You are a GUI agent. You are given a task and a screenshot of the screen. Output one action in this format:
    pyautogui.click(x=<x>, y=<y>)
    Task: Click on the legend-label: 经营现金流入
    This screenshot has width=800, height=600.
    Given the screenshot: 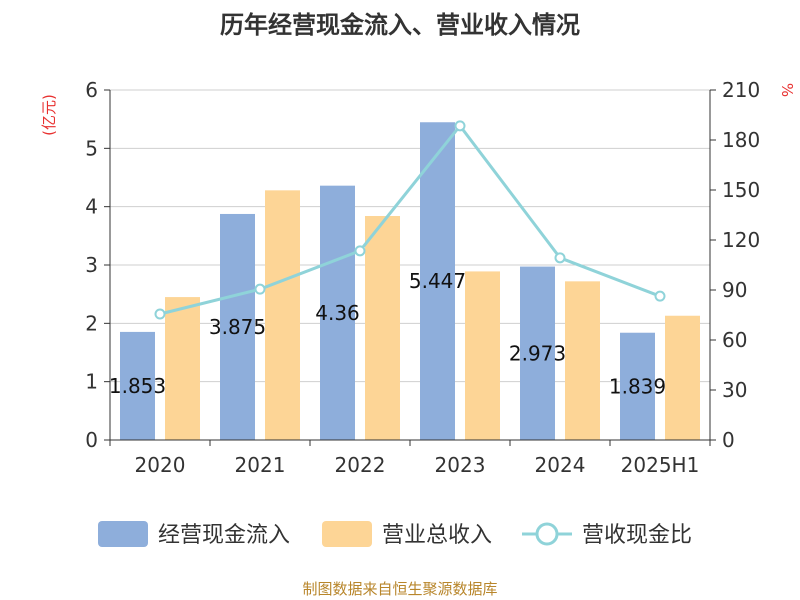 What is the action you would take?
    pyautogui.click(x=224, y=535)
    